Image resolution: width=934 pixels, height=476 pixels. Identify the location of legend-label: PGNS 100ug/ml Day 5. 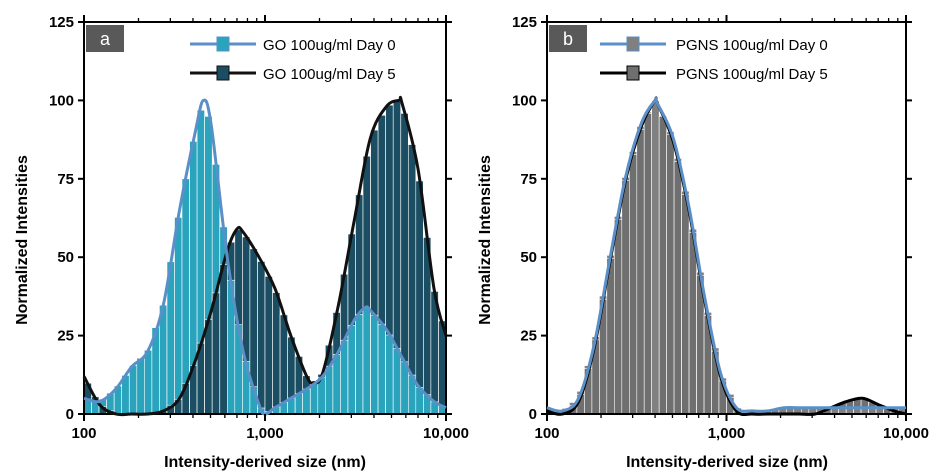
(752, 74).